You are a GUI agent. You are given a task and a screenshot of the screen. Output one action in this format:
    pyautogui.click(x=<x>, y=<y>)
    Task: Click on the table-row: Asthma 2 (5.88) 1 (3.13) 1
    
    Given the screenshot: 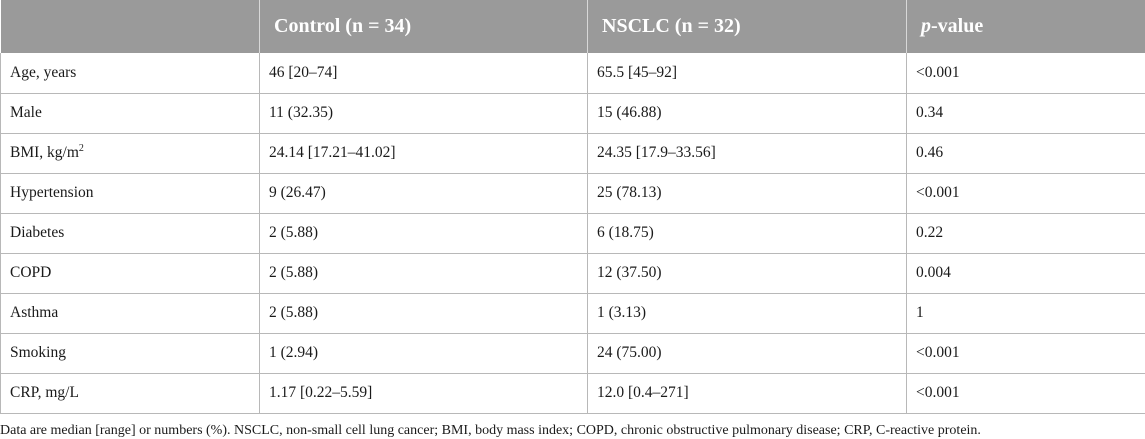 What is the action you would take?
    pyautogui.click(x=573, y=313)
    